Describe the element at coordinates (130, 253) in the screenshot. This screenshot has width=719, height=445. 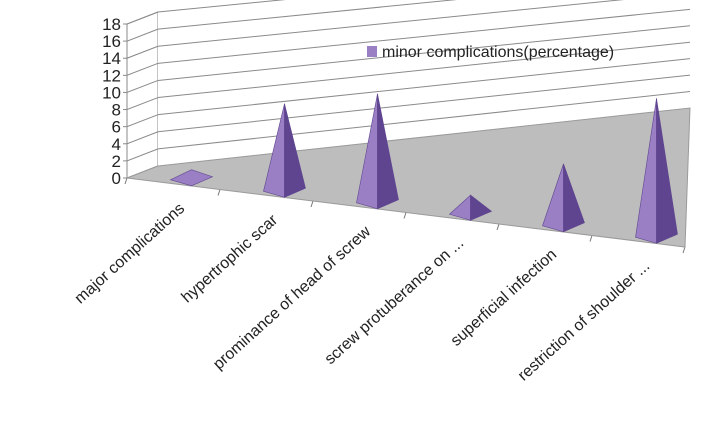
I see `x-category-label: major complications` at that location.